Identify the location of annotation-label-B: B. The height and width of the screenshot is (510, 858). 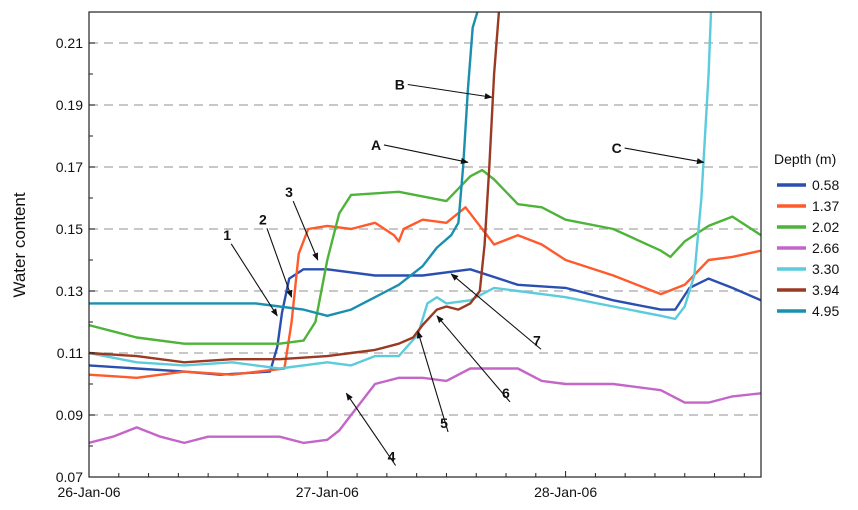
(400, 85).